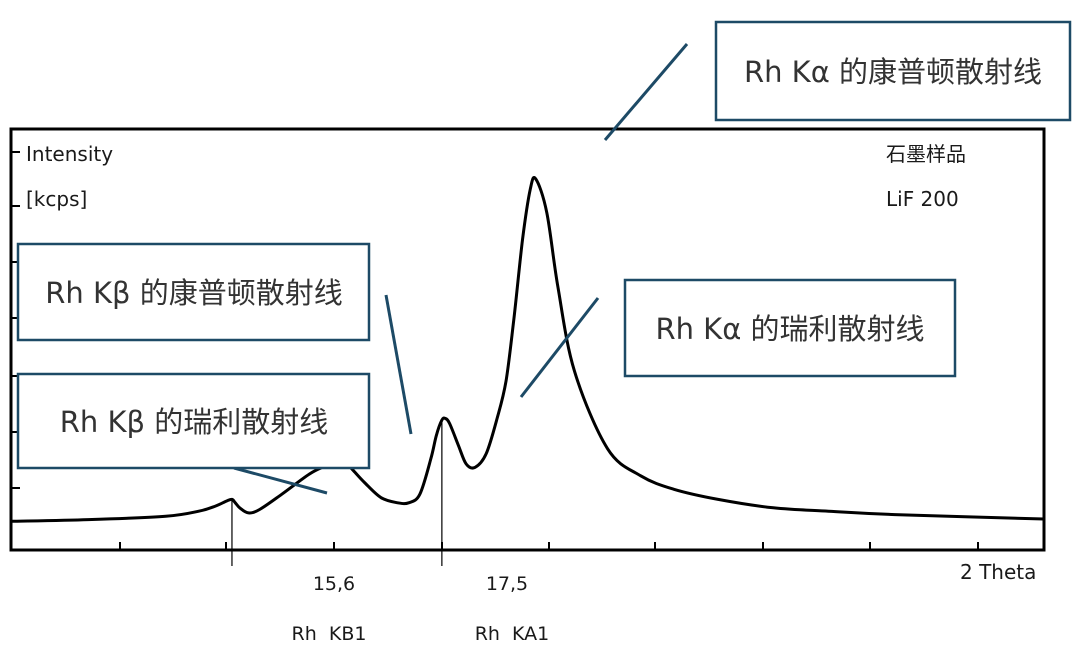 The height and width of the screenshot is (648, 1080). What do you see at coordinates (922, 199) in the screenshot?
I see `crystal-label: LiF 200` at bounding box center [922, 199].